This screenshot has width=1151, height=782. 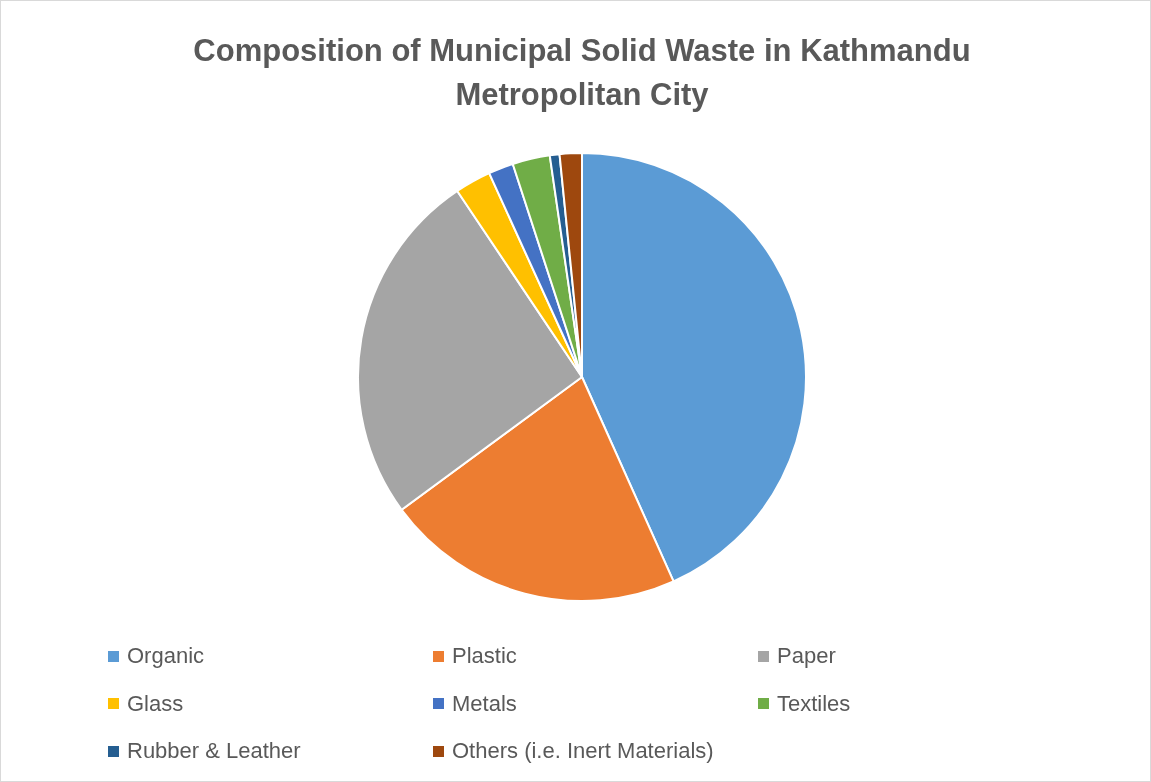 I want to click on legend-label: Plastic, so click(x=484, y=656).